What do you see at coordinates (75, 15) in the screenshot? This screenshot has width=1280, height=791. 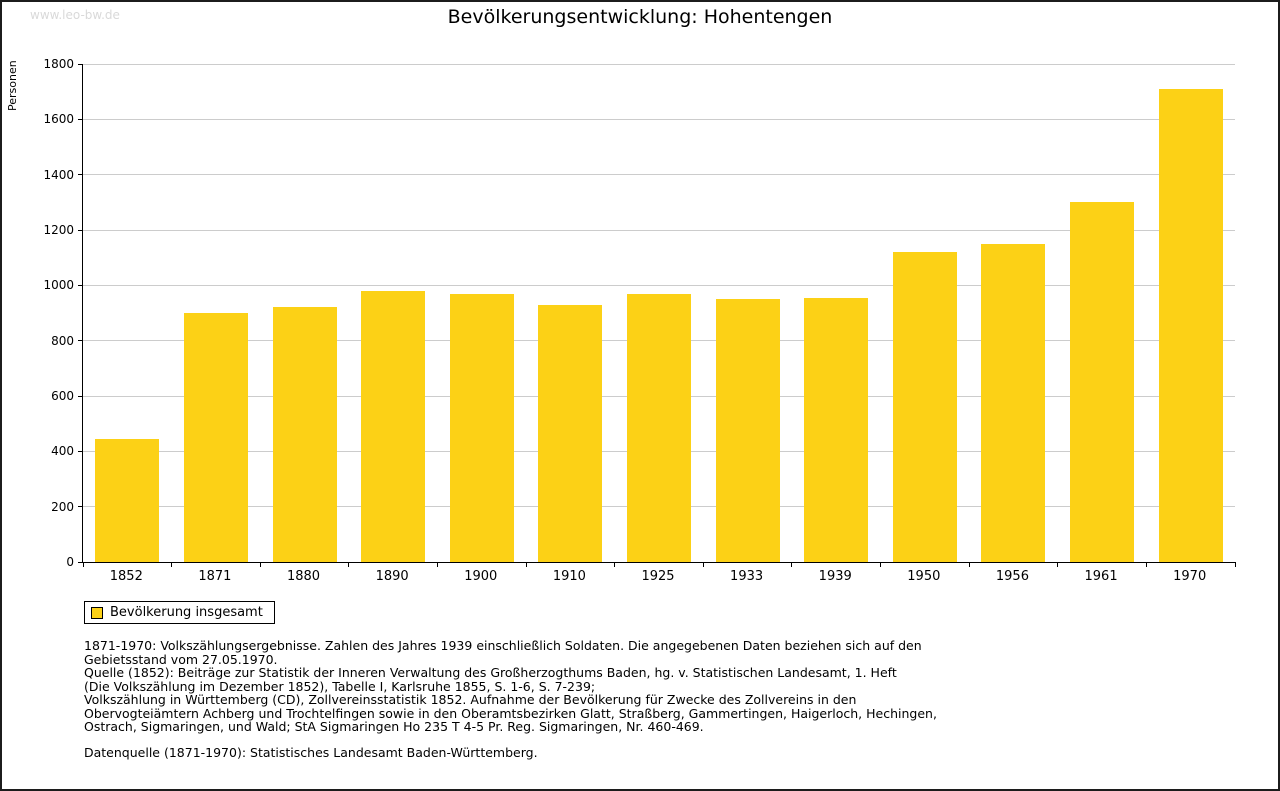 I see `watermark: www.leo-bw.de` at bounding box center [75, 15].